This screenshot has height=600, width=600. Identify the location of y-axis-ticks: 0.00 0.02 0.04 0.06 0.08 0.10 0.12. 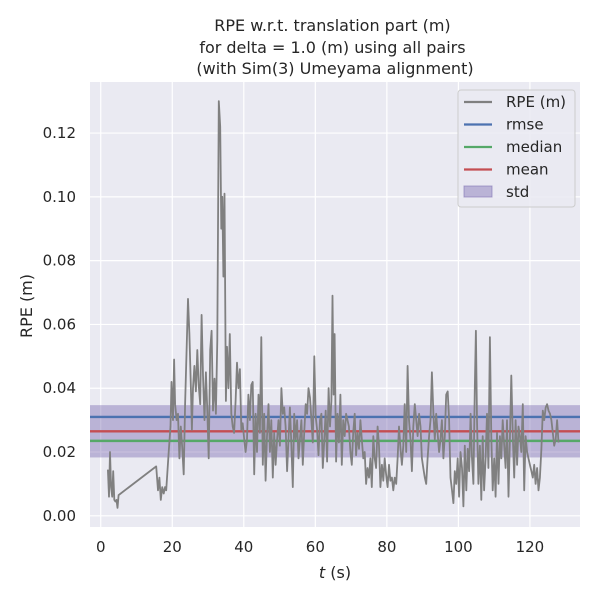
(59, 324).